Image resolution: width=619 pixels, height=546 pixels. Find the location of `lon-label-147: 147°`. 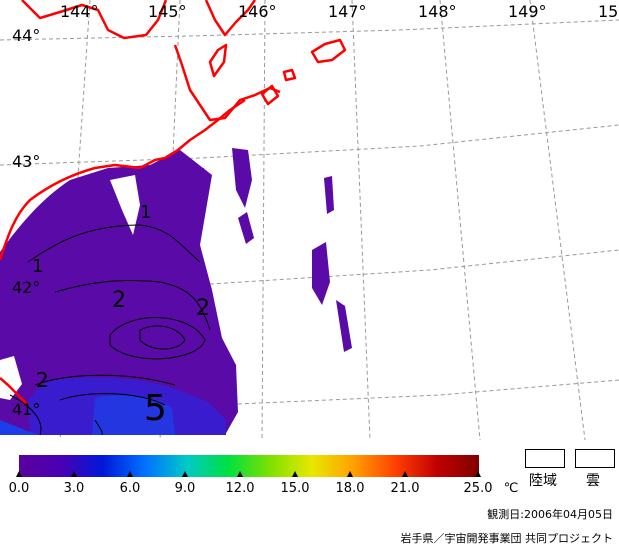

lon-label-147: 147° is located at coordinates (347, 11).